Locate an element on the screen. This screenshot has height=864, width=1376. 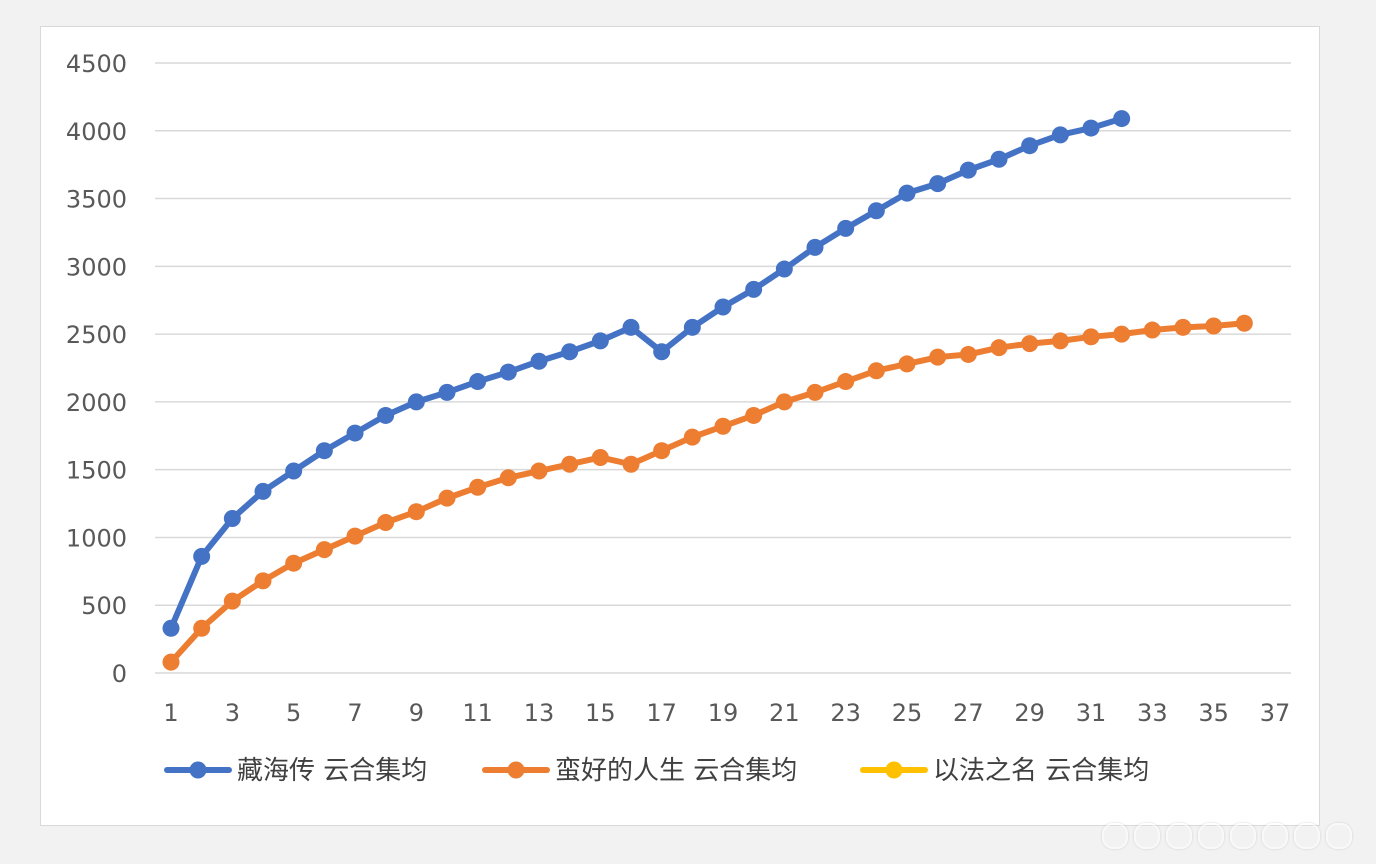
x-tick-label: 5 is located at coordinates (293, 713).